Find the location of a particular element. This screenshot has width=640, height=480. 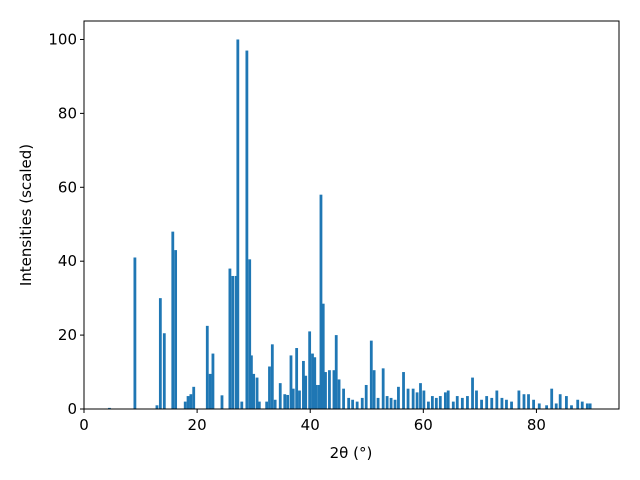

y-axis-label: Intensities (scaled) is located at coordinates (26, 215).